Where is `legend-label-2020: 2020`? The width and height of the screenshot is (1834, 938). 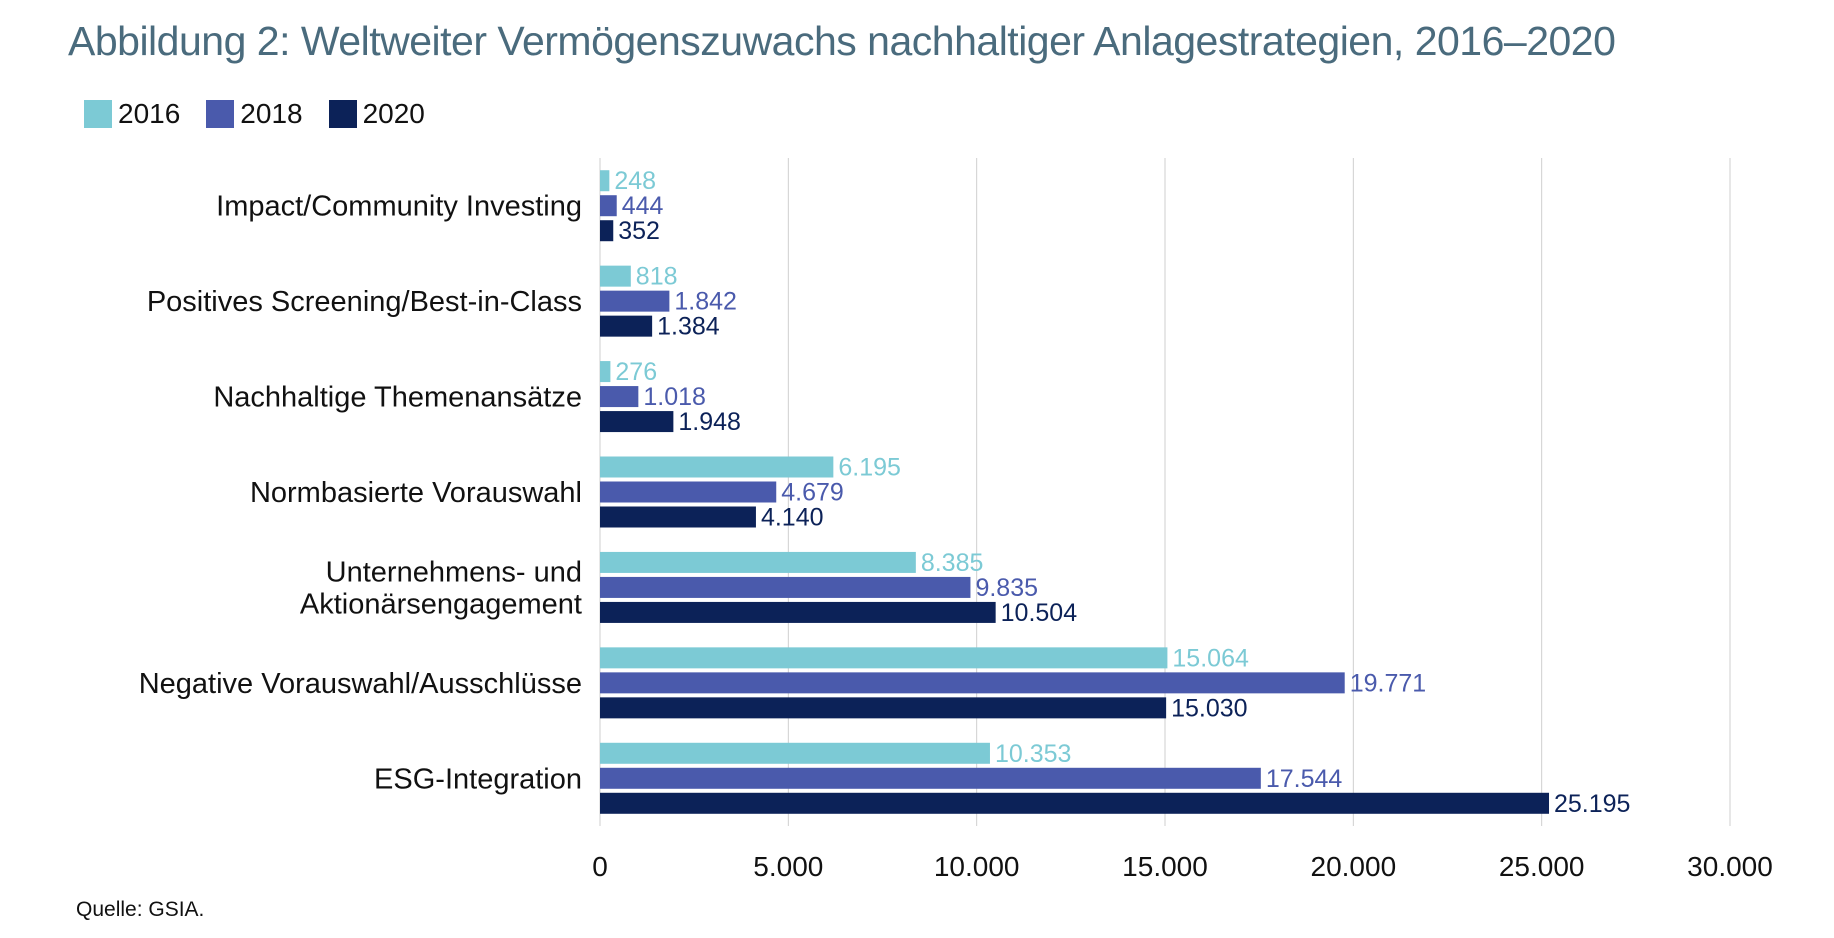 legend-label-2020: 2020 is located at coordinates (393, 113).